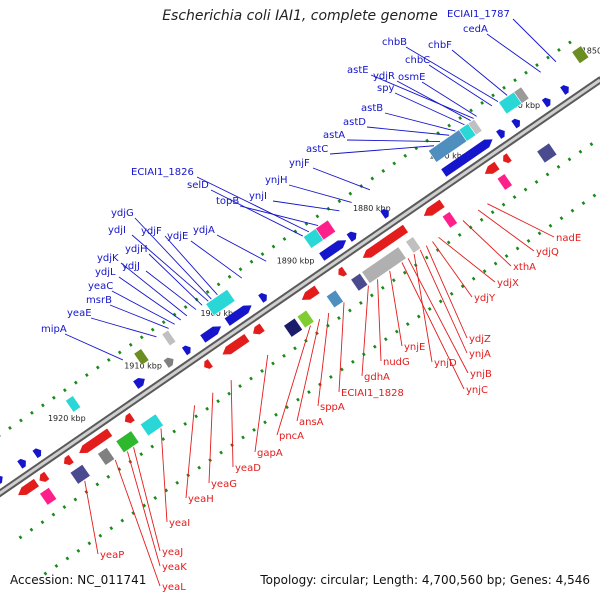 Image resolution: width=600 pixels, height=600 pixels. I want to click on reverse-gene-label: yeaK, so click(174, 567).